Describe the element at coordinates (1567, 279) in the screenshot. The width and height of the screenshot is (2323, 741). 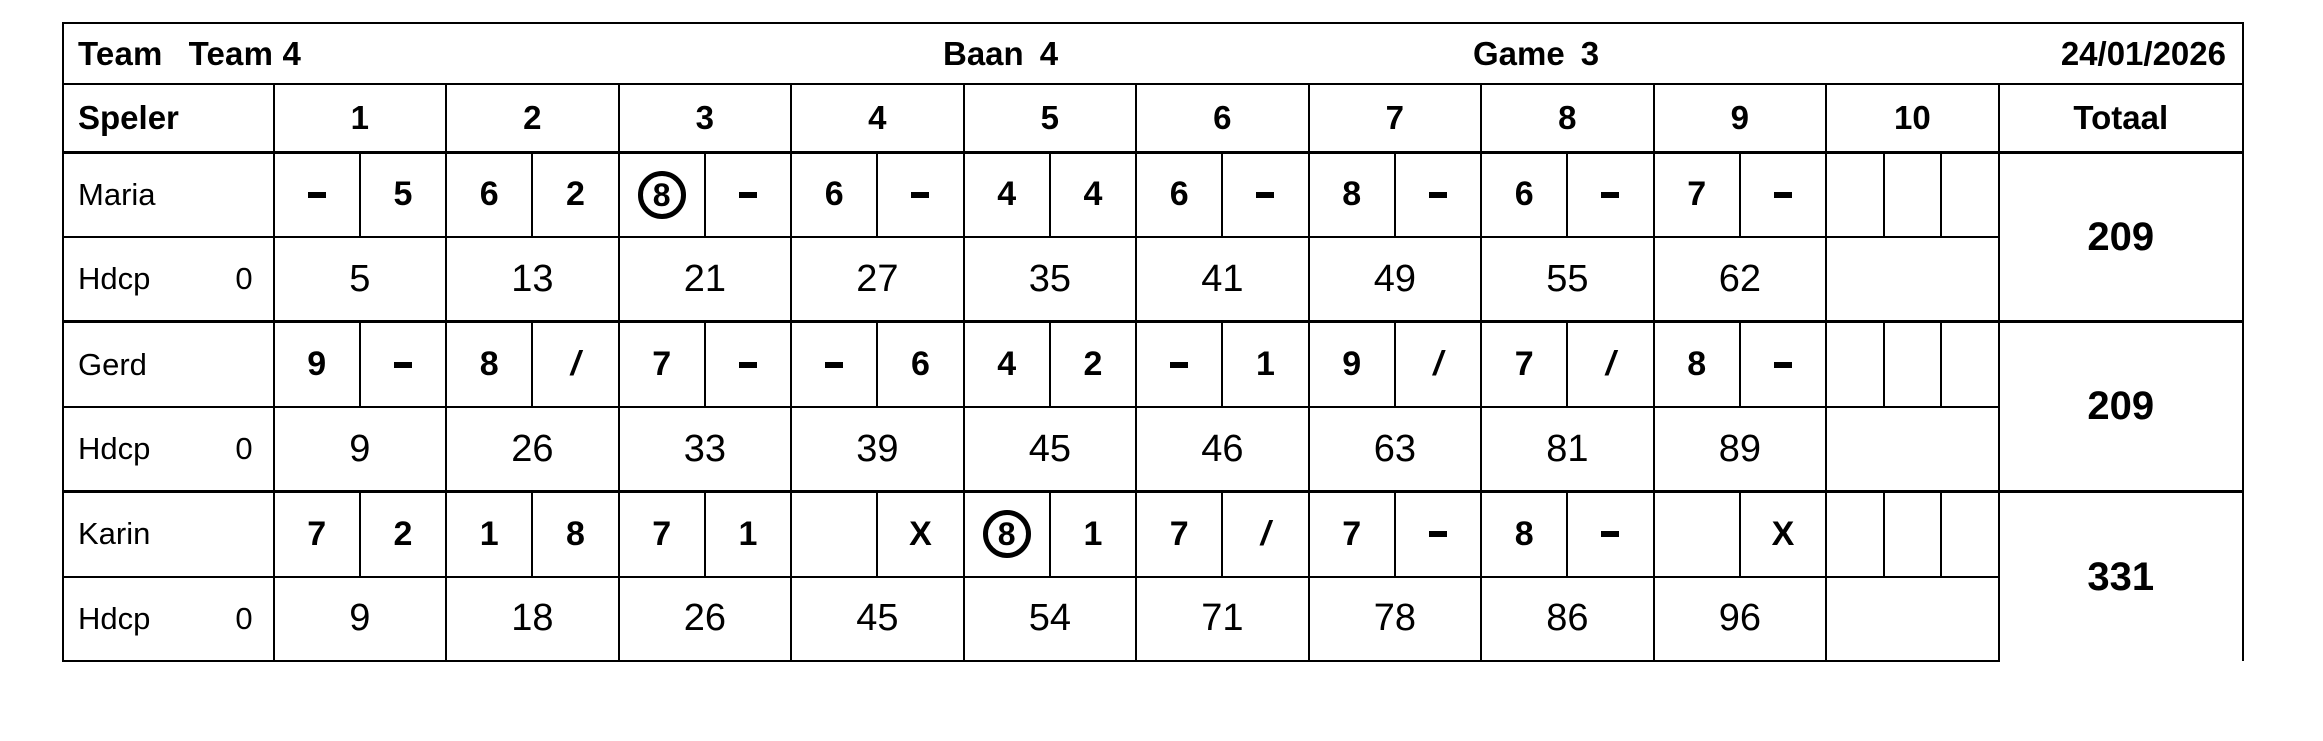
I see `cumulative-score-8: 55` at that location.